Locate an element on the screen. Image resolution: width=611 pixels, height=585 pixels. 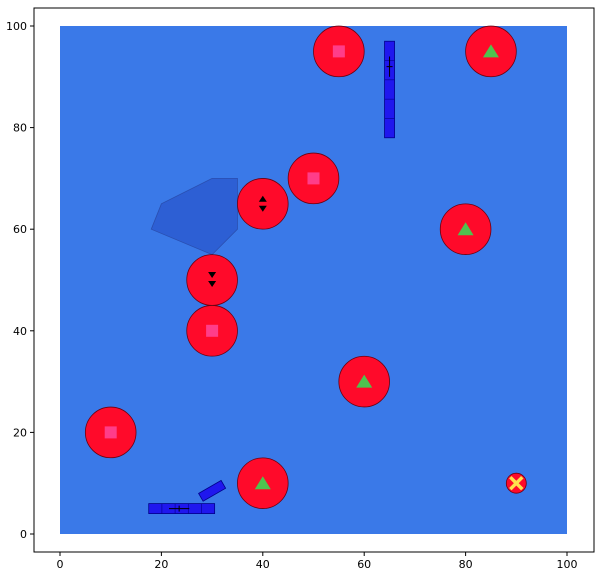
x-tick-label: 60 is located at coordinates (364, 564).